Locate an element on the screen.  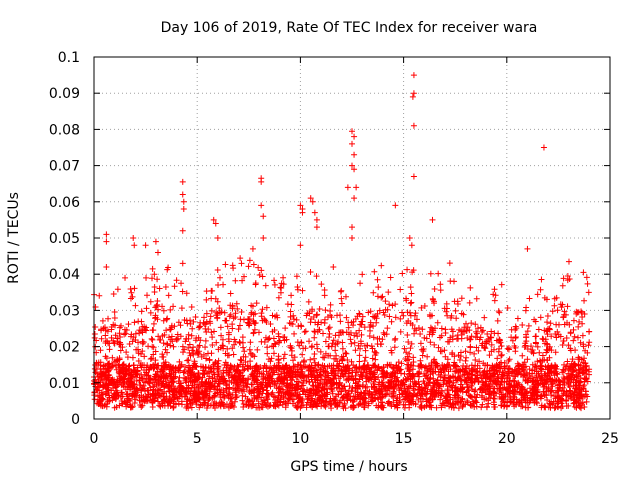
x-tick-label: 25 is located at coordinates (610, 439).